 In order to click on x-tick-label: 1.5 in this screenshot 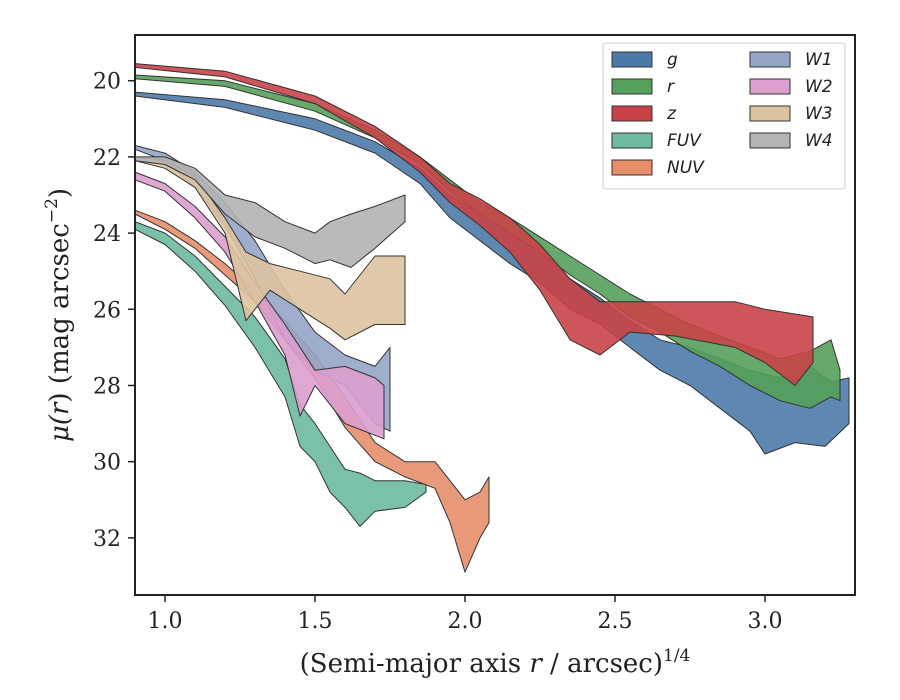, I will do `click(315, 621)`.